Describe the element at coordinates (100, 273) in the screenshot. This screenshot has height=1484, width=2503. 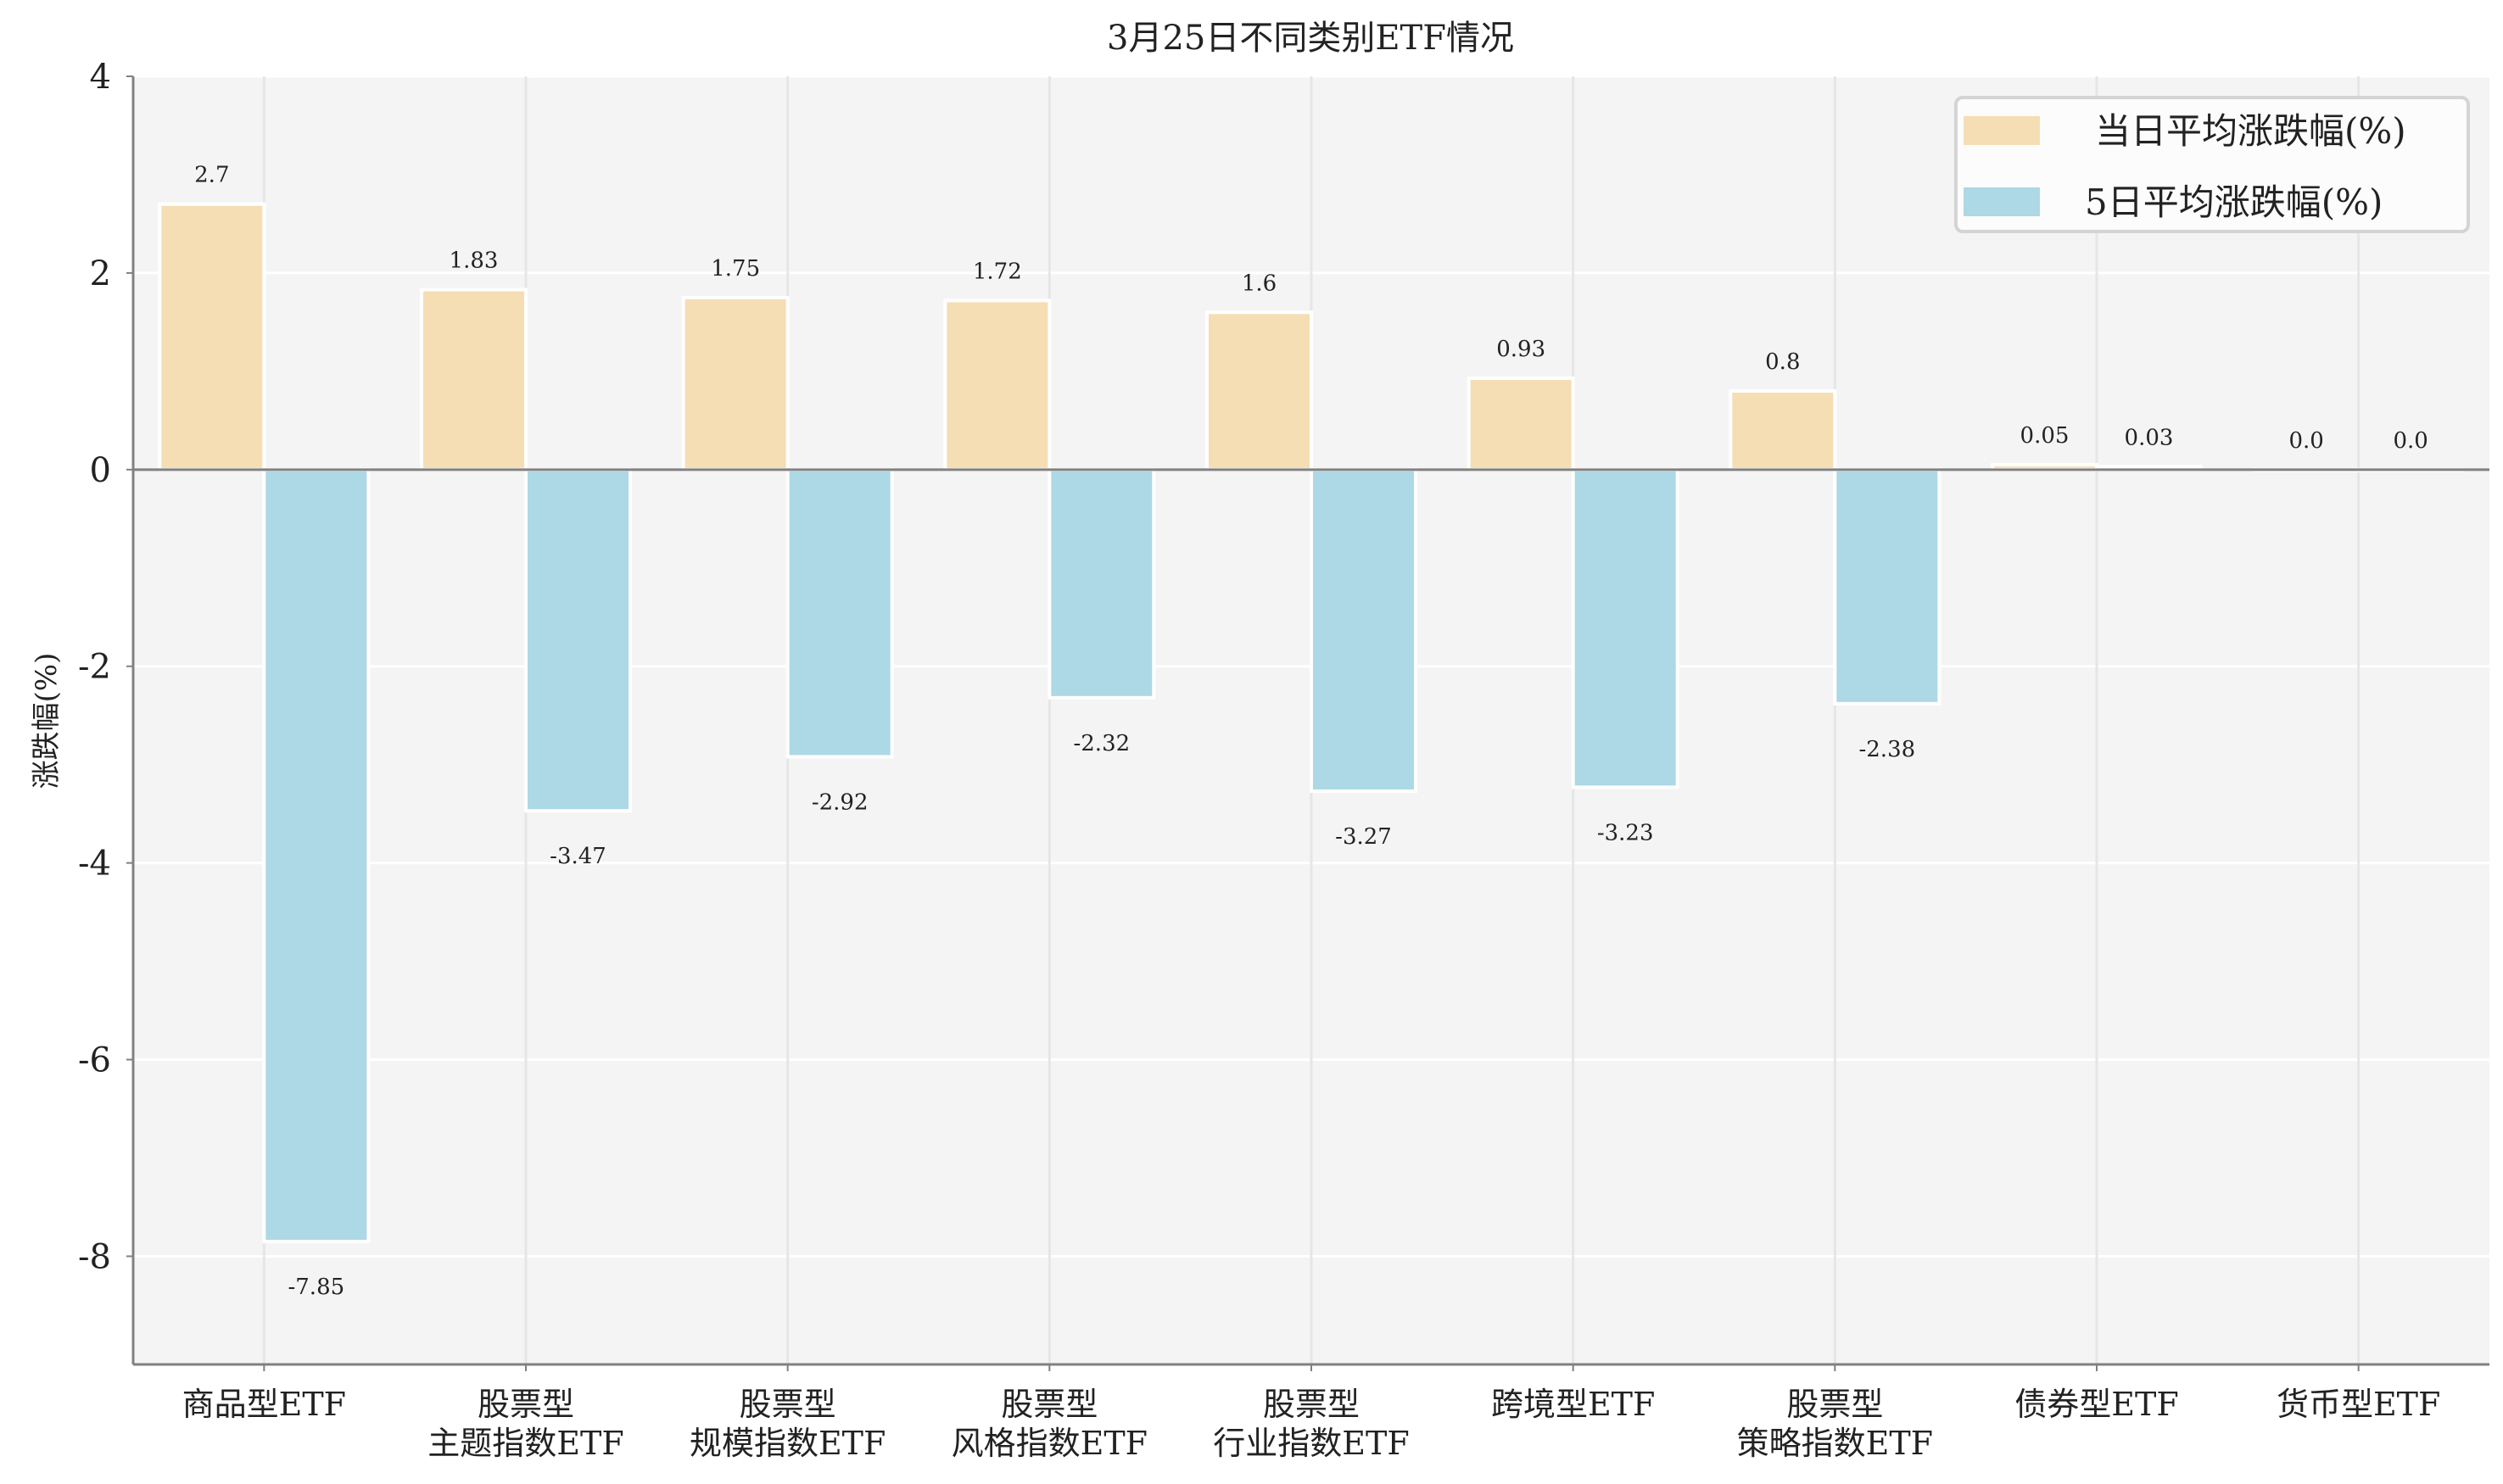
I see `y-tick-label: 2` at that location.